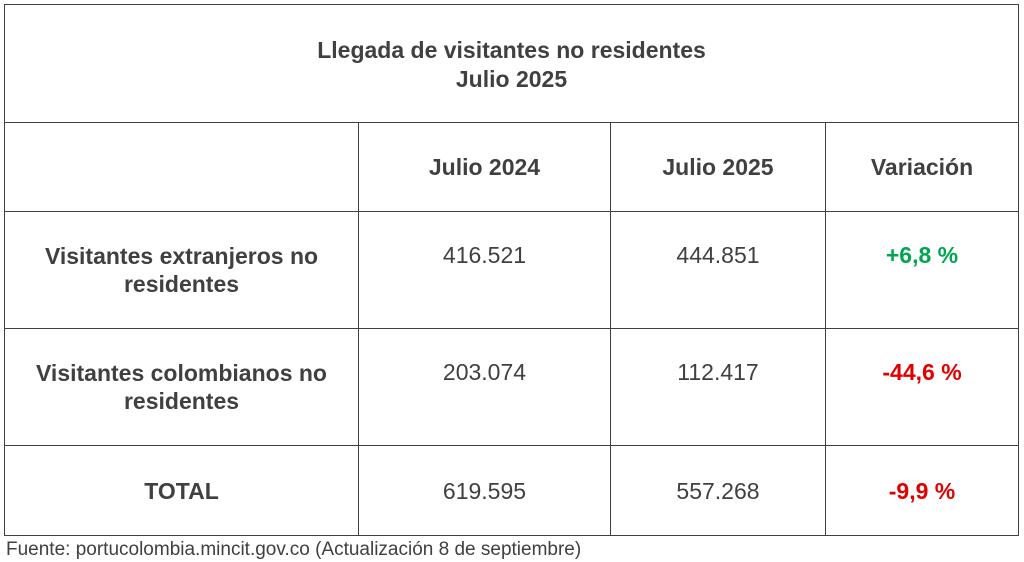  What do you see at coordinates (922, 270) in the screenshot?
I see `cell-extranjeros-variacion: +6,8 %` at bounding box center [922, 270].